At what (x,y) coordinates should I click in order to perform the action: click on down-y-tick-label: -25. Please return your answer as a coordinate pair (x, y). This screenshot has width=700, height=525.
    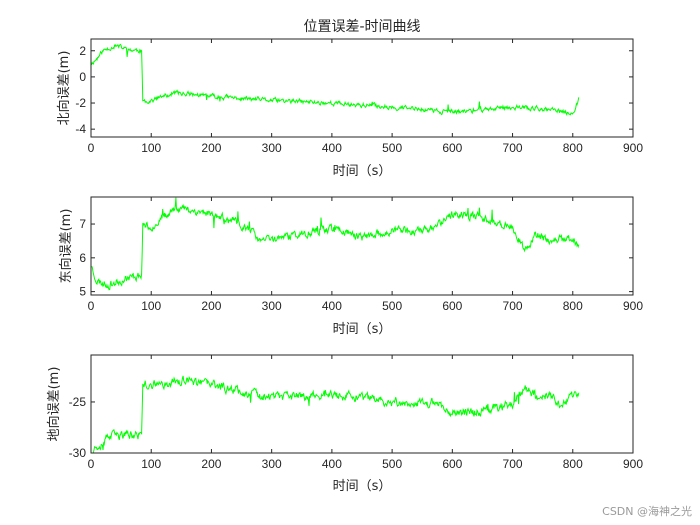
    Looking at the image, I should click on (78, 402).